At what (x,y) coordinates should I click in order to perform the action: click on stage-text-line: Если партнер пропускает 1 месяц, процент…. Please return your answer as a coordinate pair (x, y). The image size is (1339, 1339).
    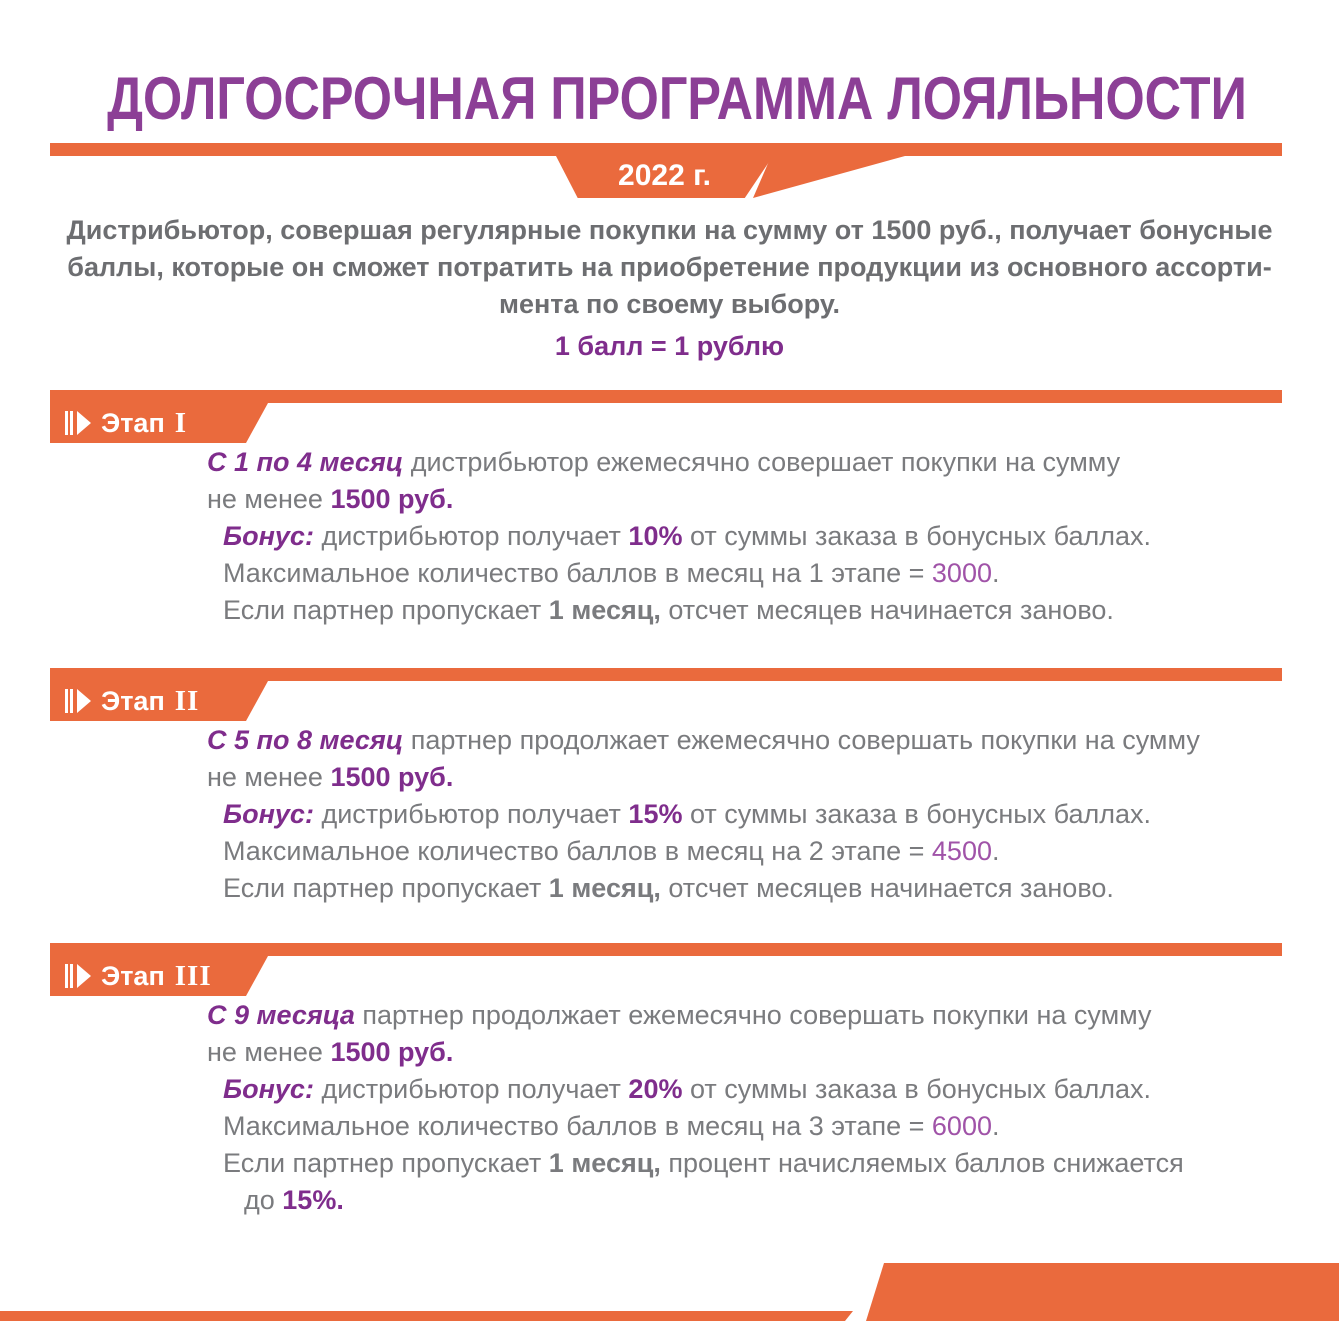
    Looking at the image, I should click on (720, 1163).